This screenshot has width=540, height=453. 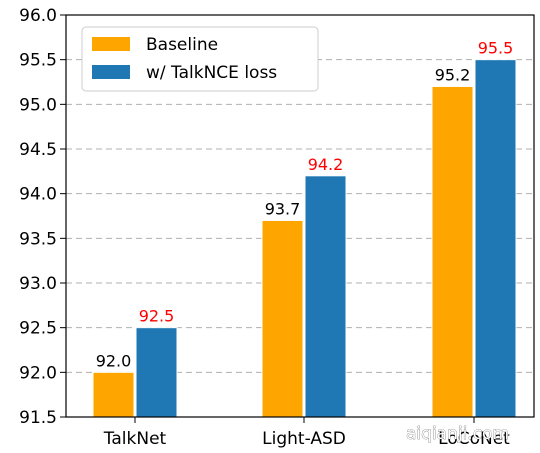 I want to click on legend-label-talknce: w/ TalkNCE loss, so click(x=211, y=73).